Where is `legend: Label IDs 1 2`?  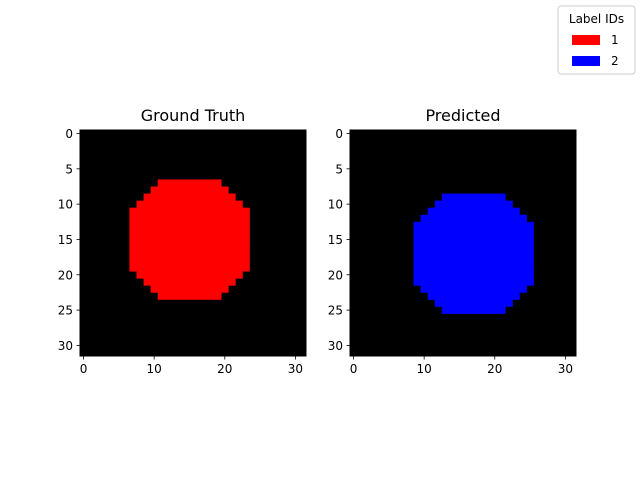
legend: Label IDs 1 2 is located at coordinates (596, 40).